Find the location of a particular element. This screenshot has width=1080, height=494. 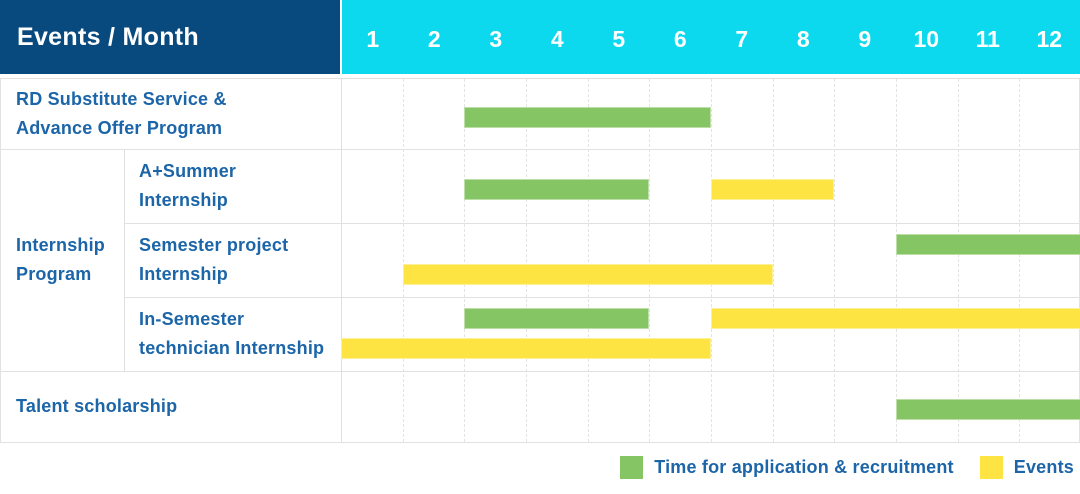

months-header: 1 2 3 4 5 6 7 8 9 10 11 12 is located at coordinates (711, 37).